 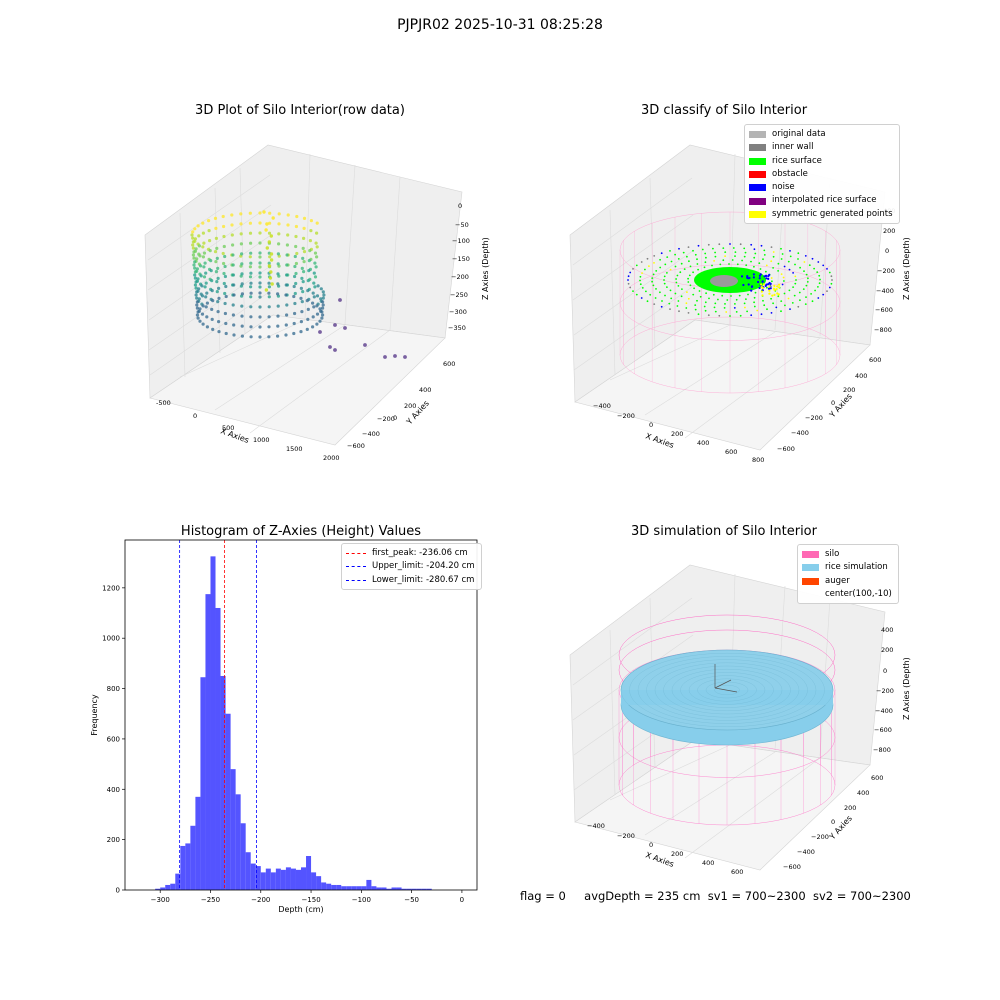 I want to click on raw-axes-panes, so click(x=303, y=295).